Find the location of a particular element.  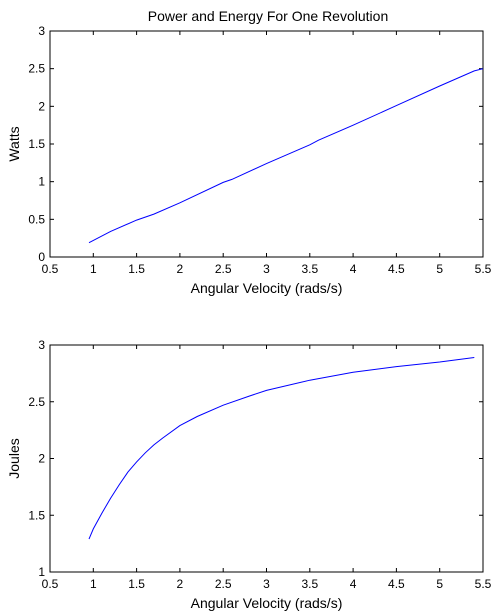

power-xtick-label: 1.5 is located at coordinates (136, 269).